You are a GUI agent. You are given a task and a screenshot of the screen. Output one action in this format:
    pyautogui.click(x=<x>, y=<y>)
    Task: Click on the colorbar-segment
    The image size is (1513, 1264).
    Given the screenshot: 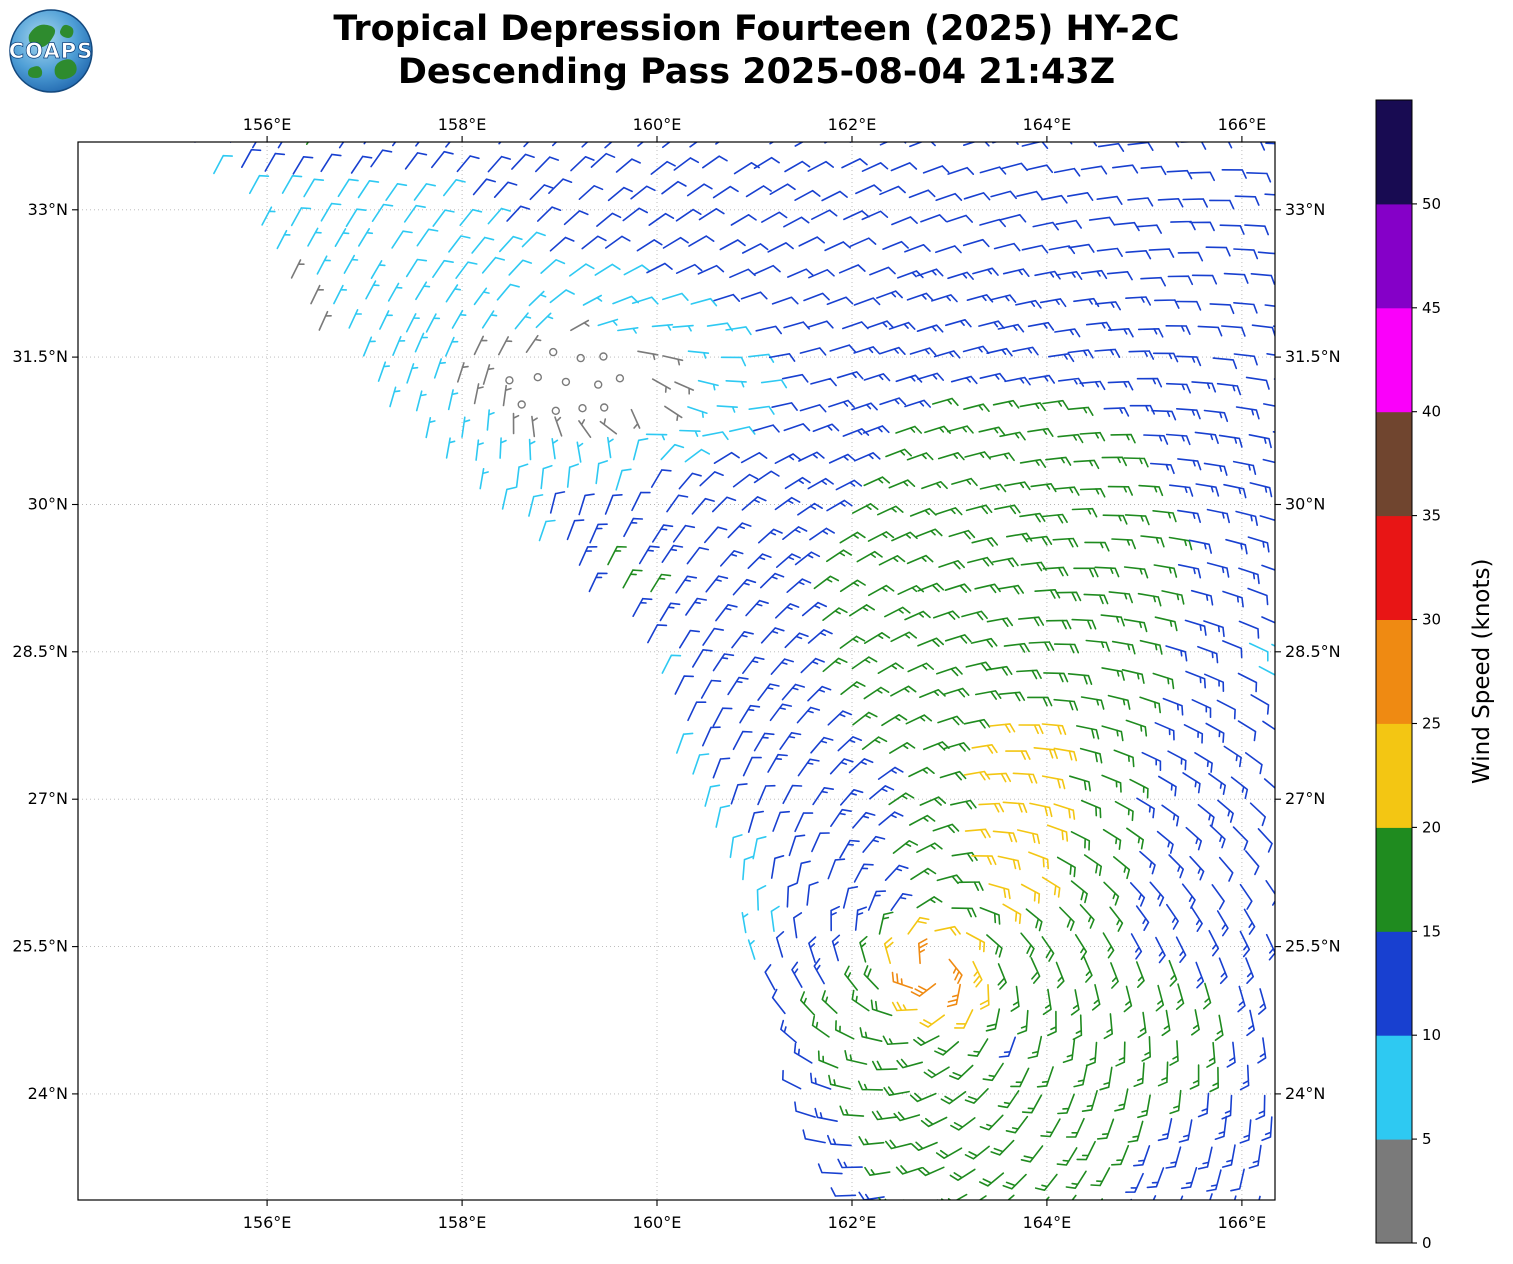 What is the action you would take?
    pyautogui.click(x=1394, y=879)
    